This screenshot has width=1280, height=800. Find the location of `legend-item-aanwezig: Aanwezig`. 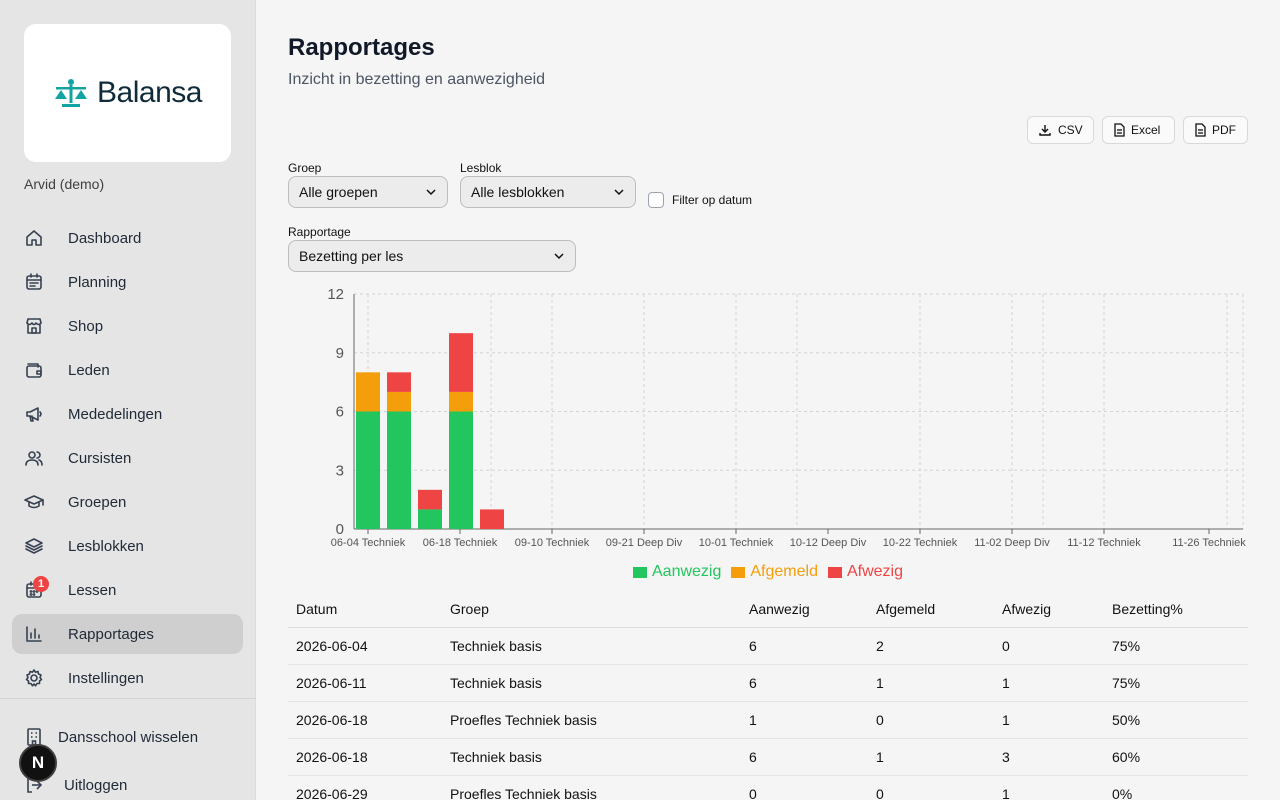

legend-item-aanwezig: Aanwezig is located at coordinates (677, 572).